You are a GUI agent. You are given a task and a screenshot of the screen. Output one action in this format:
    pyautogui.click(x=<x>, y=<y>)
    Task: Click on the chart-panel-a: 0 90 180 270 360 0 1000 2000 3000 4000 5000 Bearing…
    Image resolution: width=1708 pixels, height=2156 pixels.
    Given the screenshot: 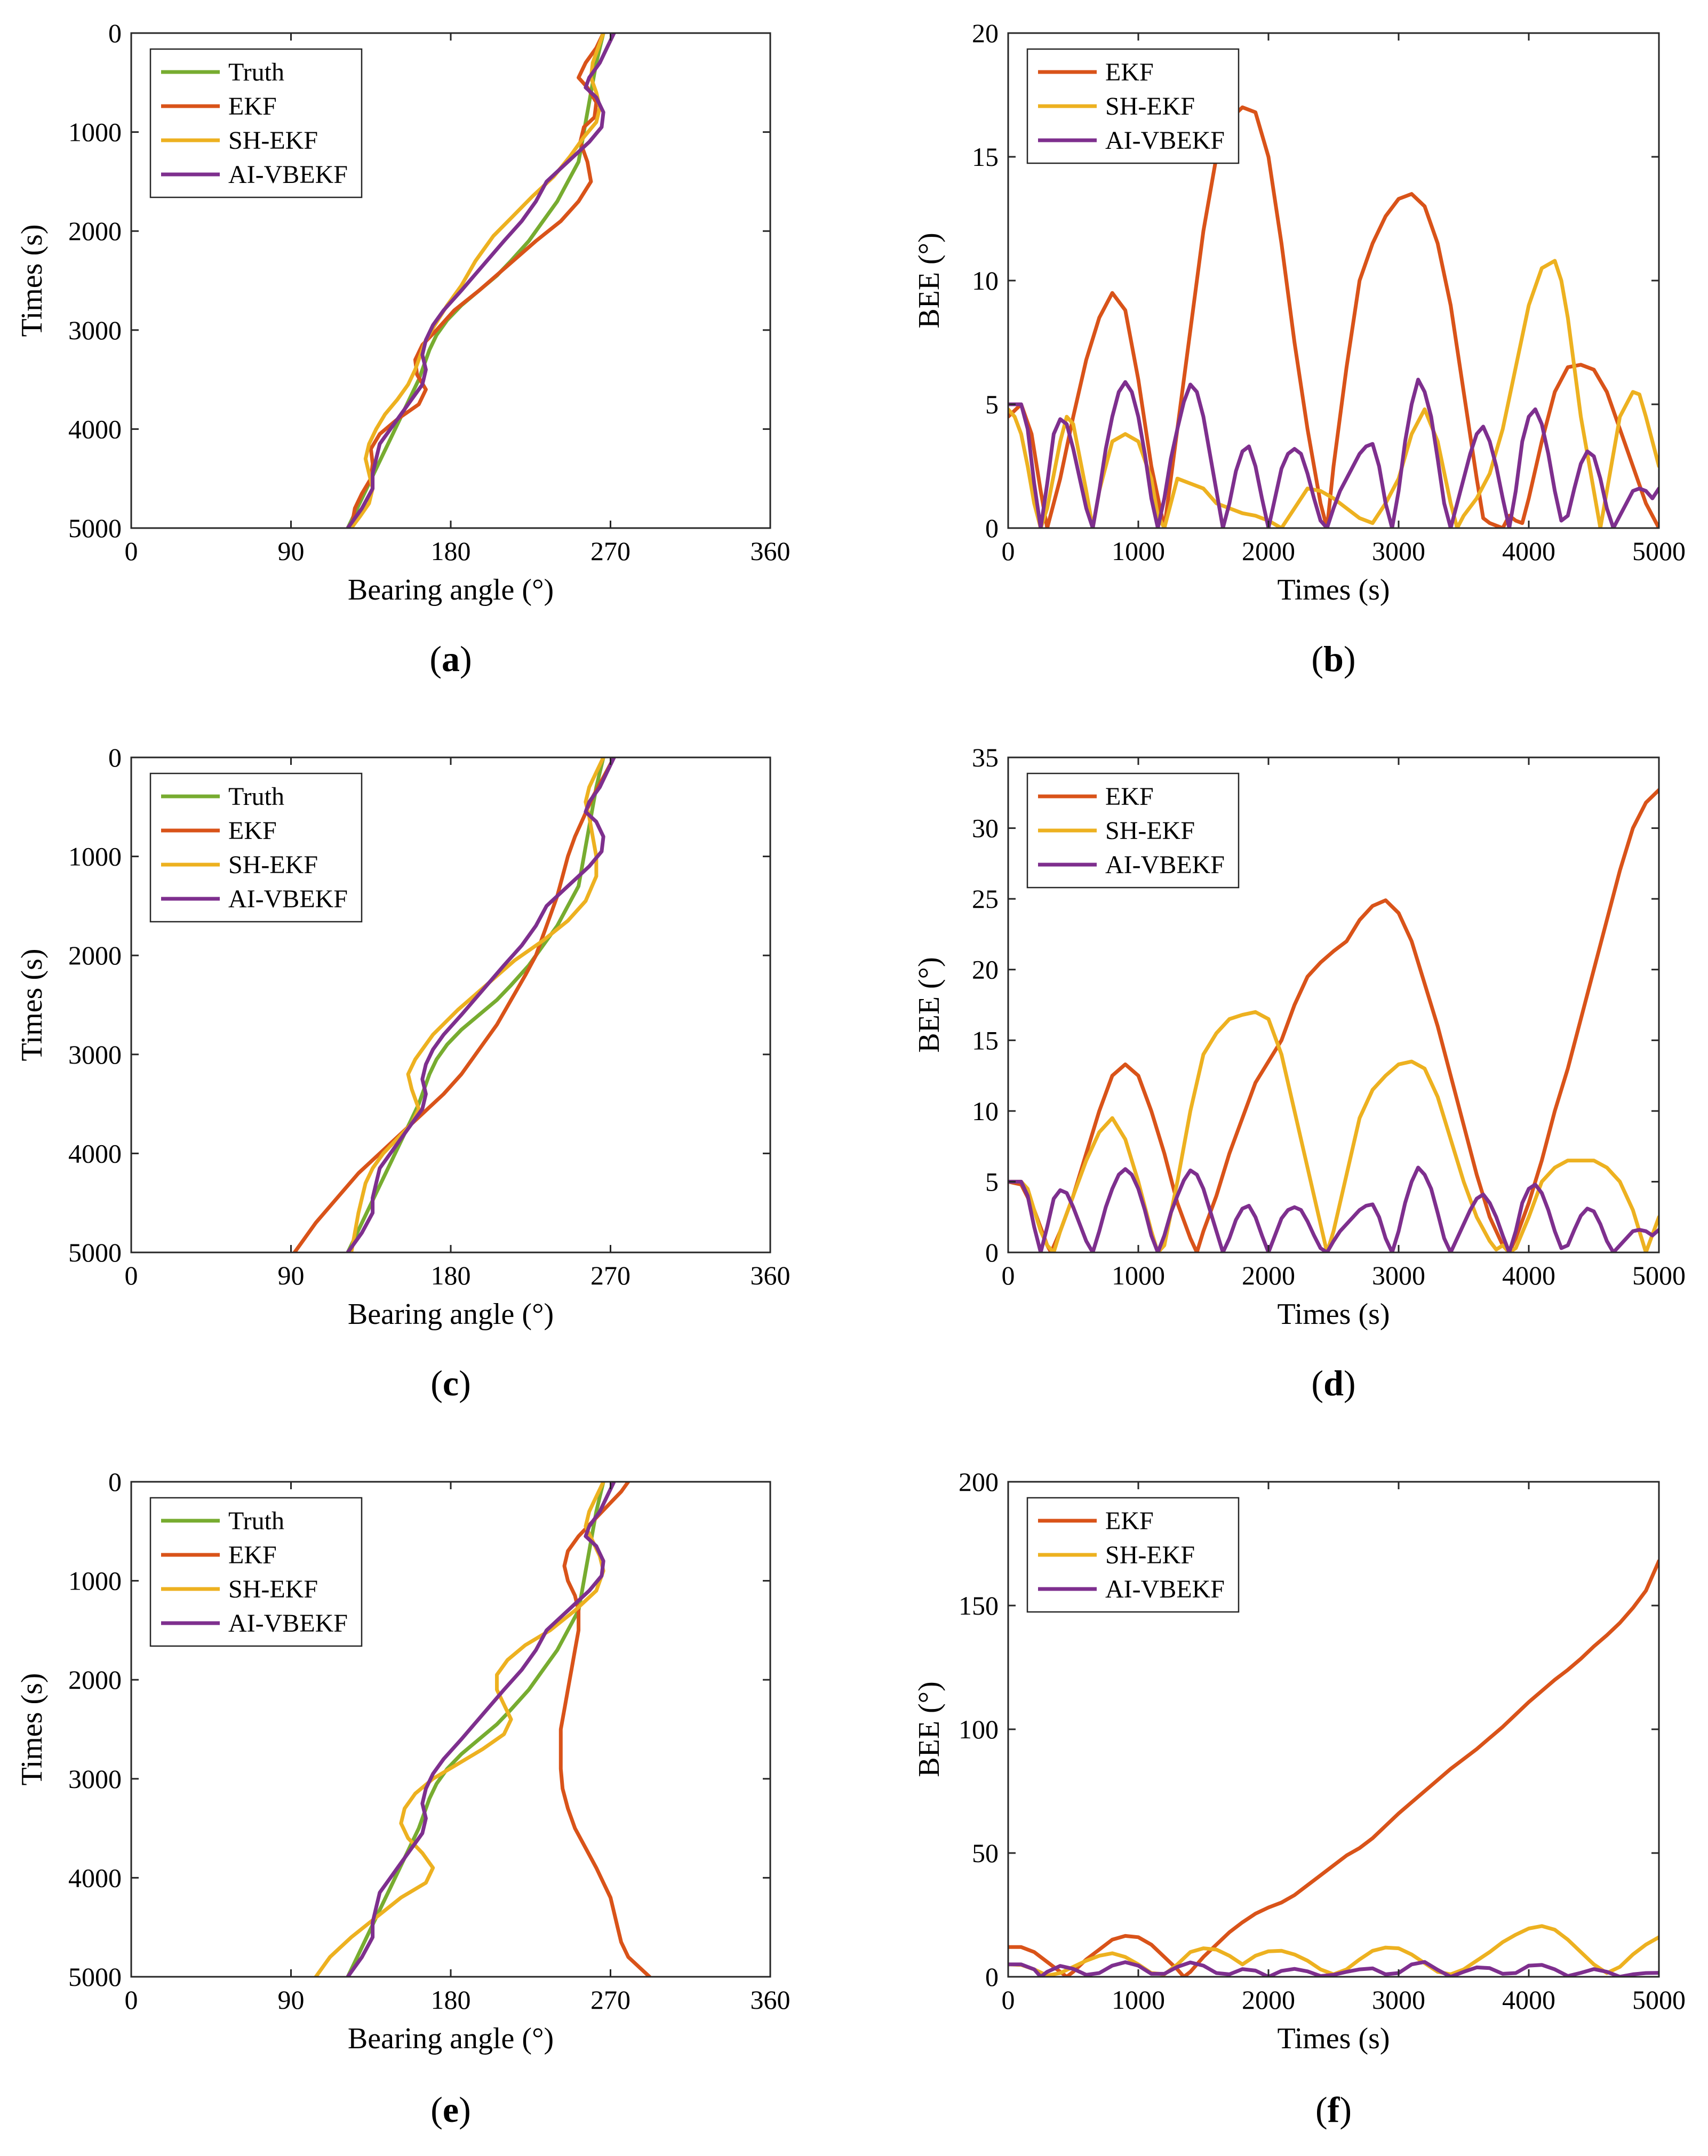 What is the action you would take?
    pyautogui.click(x=403, y=349)
    